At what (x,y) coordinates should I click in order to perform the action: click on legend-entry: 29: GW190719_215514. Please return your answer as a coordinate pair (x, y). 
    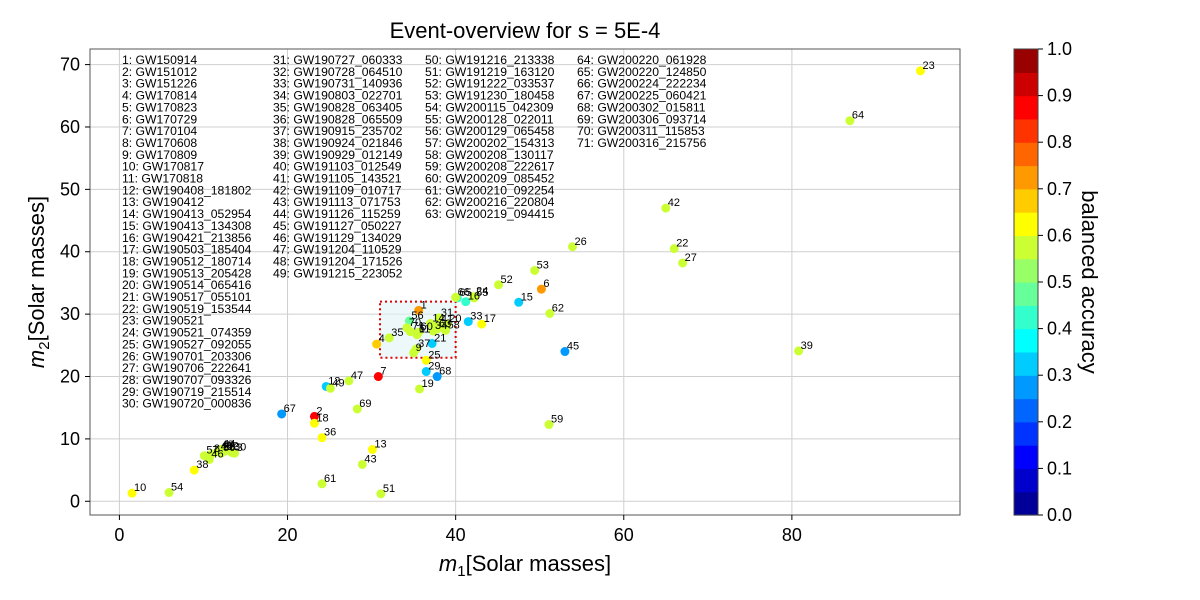
    Looking at the image, I should click on (187, 392).